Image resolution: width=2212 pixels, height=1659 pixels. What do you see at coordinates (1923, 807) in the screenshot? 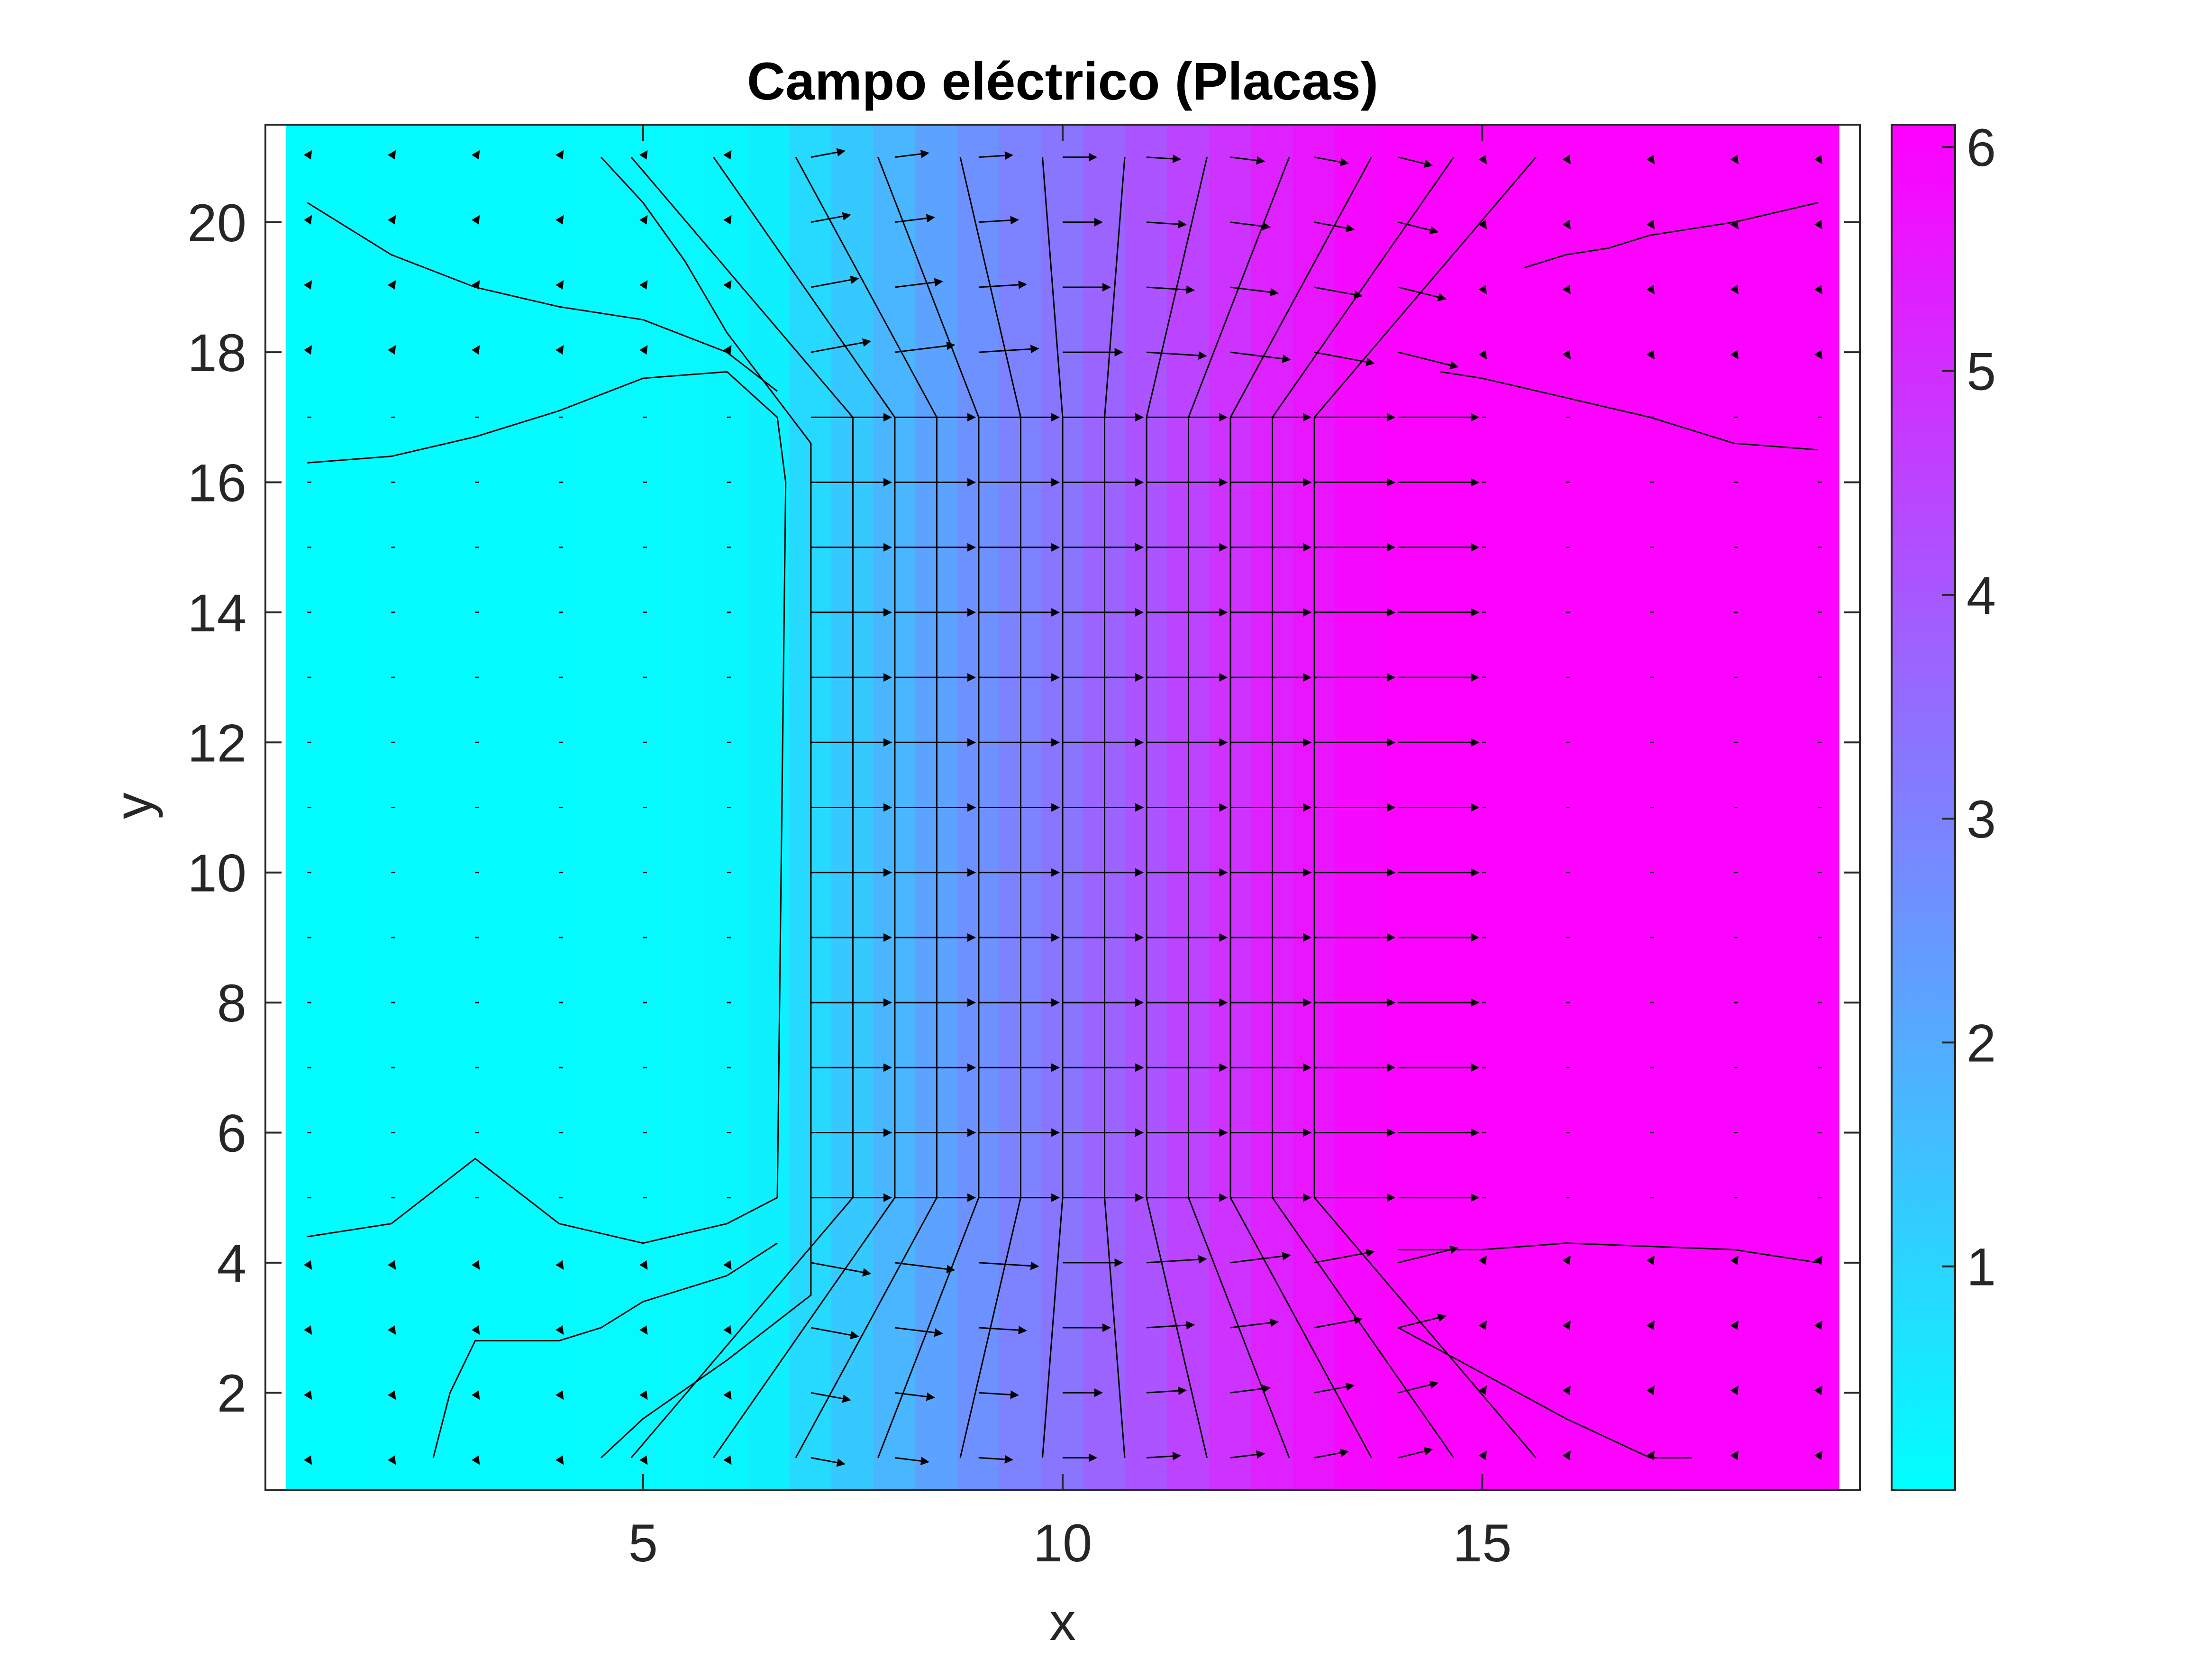
I see `colorbar` at bounding box center [1923, 807].